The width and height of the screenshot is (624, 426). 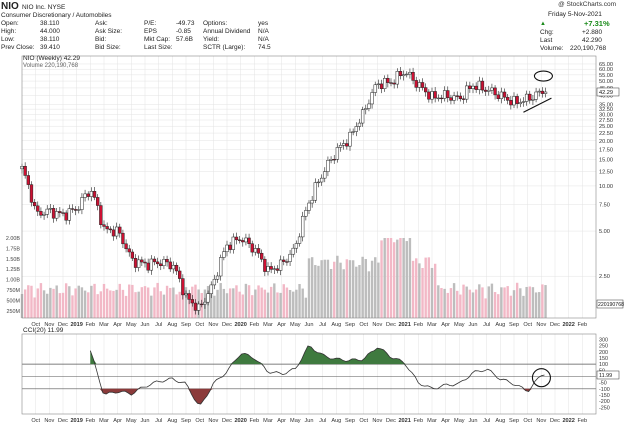 What do you see at coordinates (363, 421) in the screenshot?
I see `x-tick-label: Oct` at bounding box center [363, 421].